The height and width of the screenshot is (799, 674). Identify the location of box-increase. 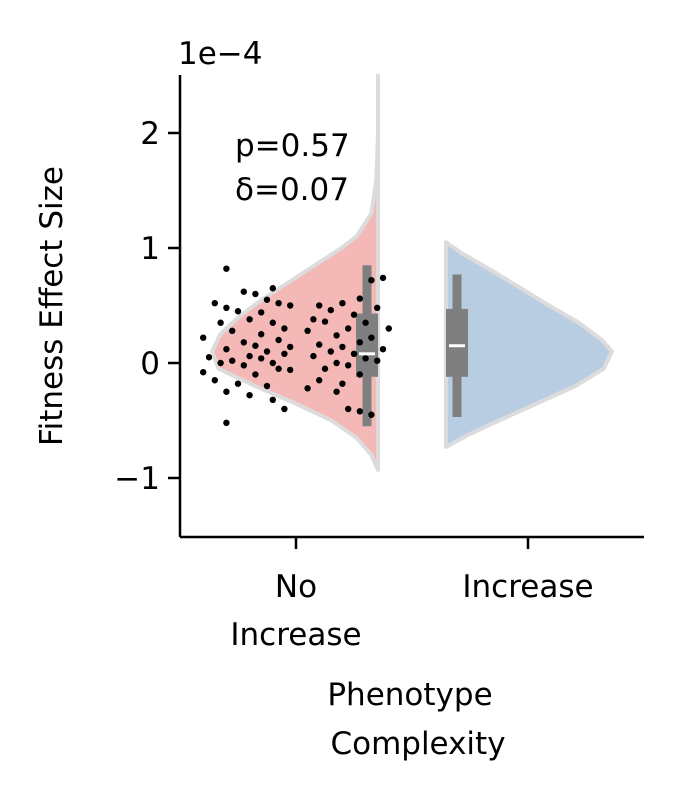
(457, 342).